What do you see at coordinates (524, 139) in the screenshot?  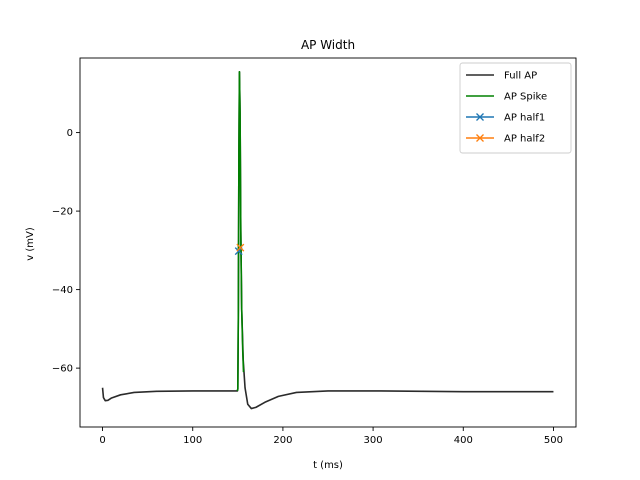 I see `legend-label-ap-half2: AP half2` at bounding box center [524, 139].